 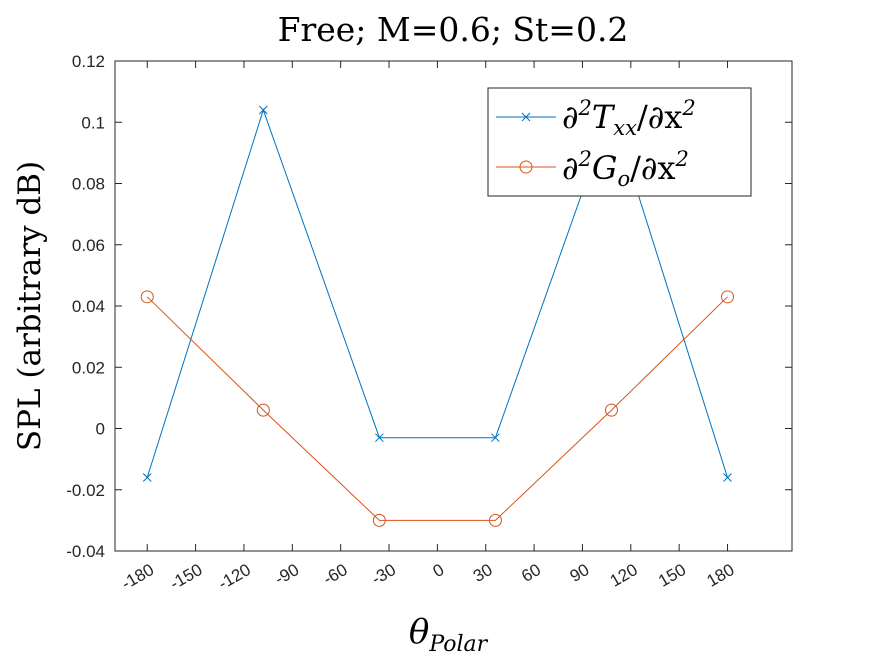 I want to click on y-tick-label: 0, so click(x=100, y=429).